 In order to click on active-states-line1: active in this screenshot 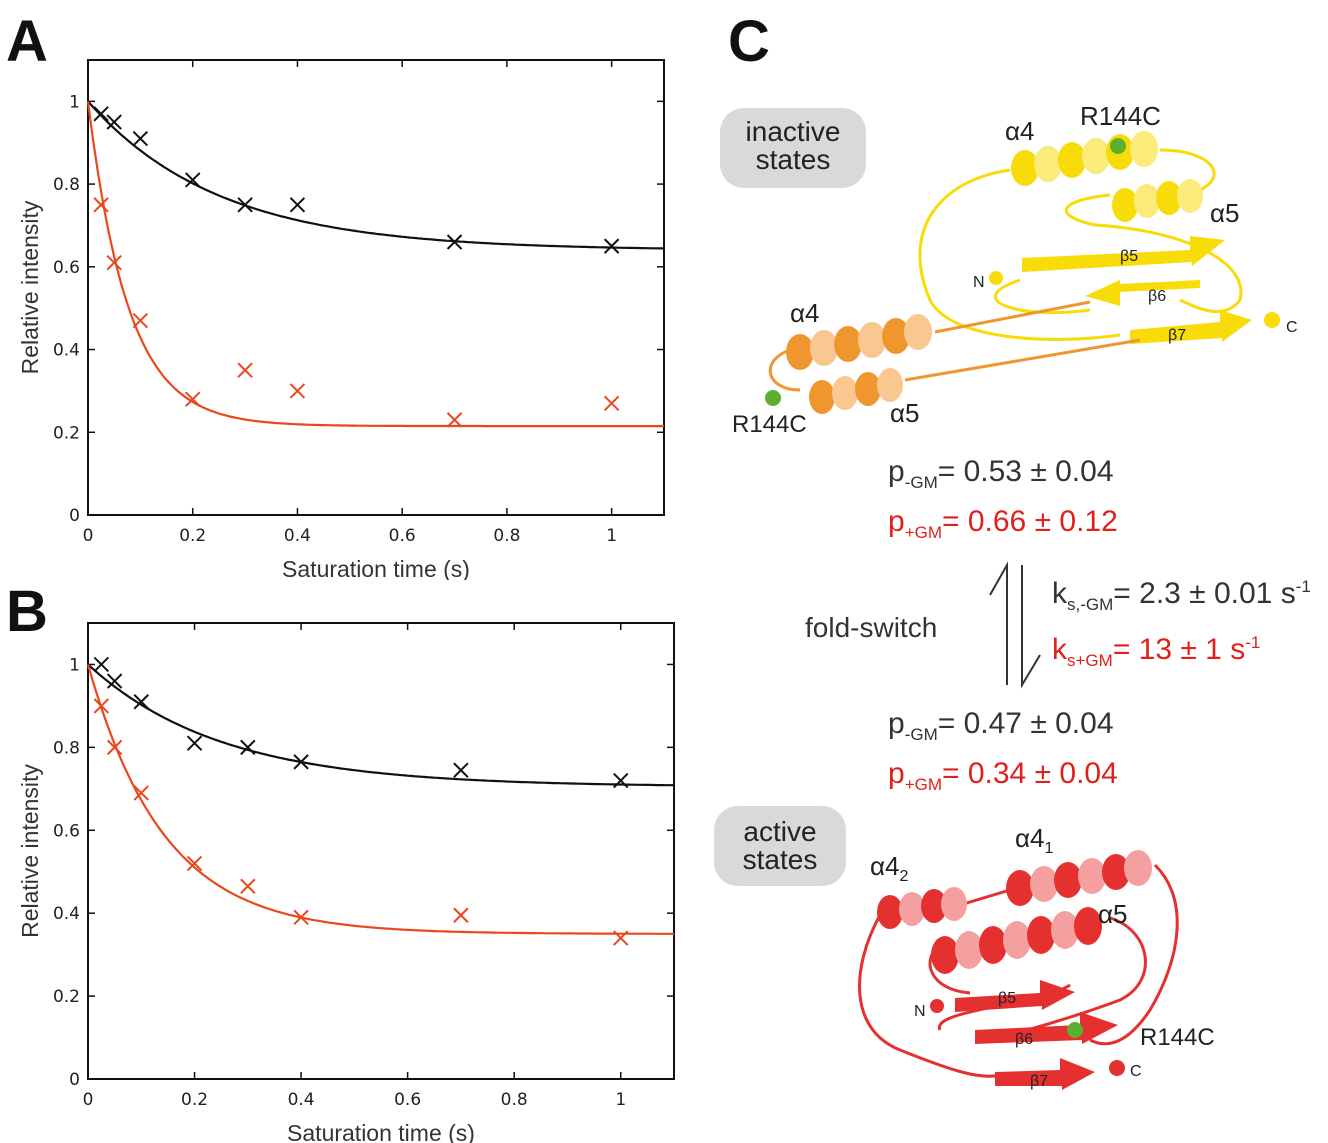, I will do `click(780, 831)`.